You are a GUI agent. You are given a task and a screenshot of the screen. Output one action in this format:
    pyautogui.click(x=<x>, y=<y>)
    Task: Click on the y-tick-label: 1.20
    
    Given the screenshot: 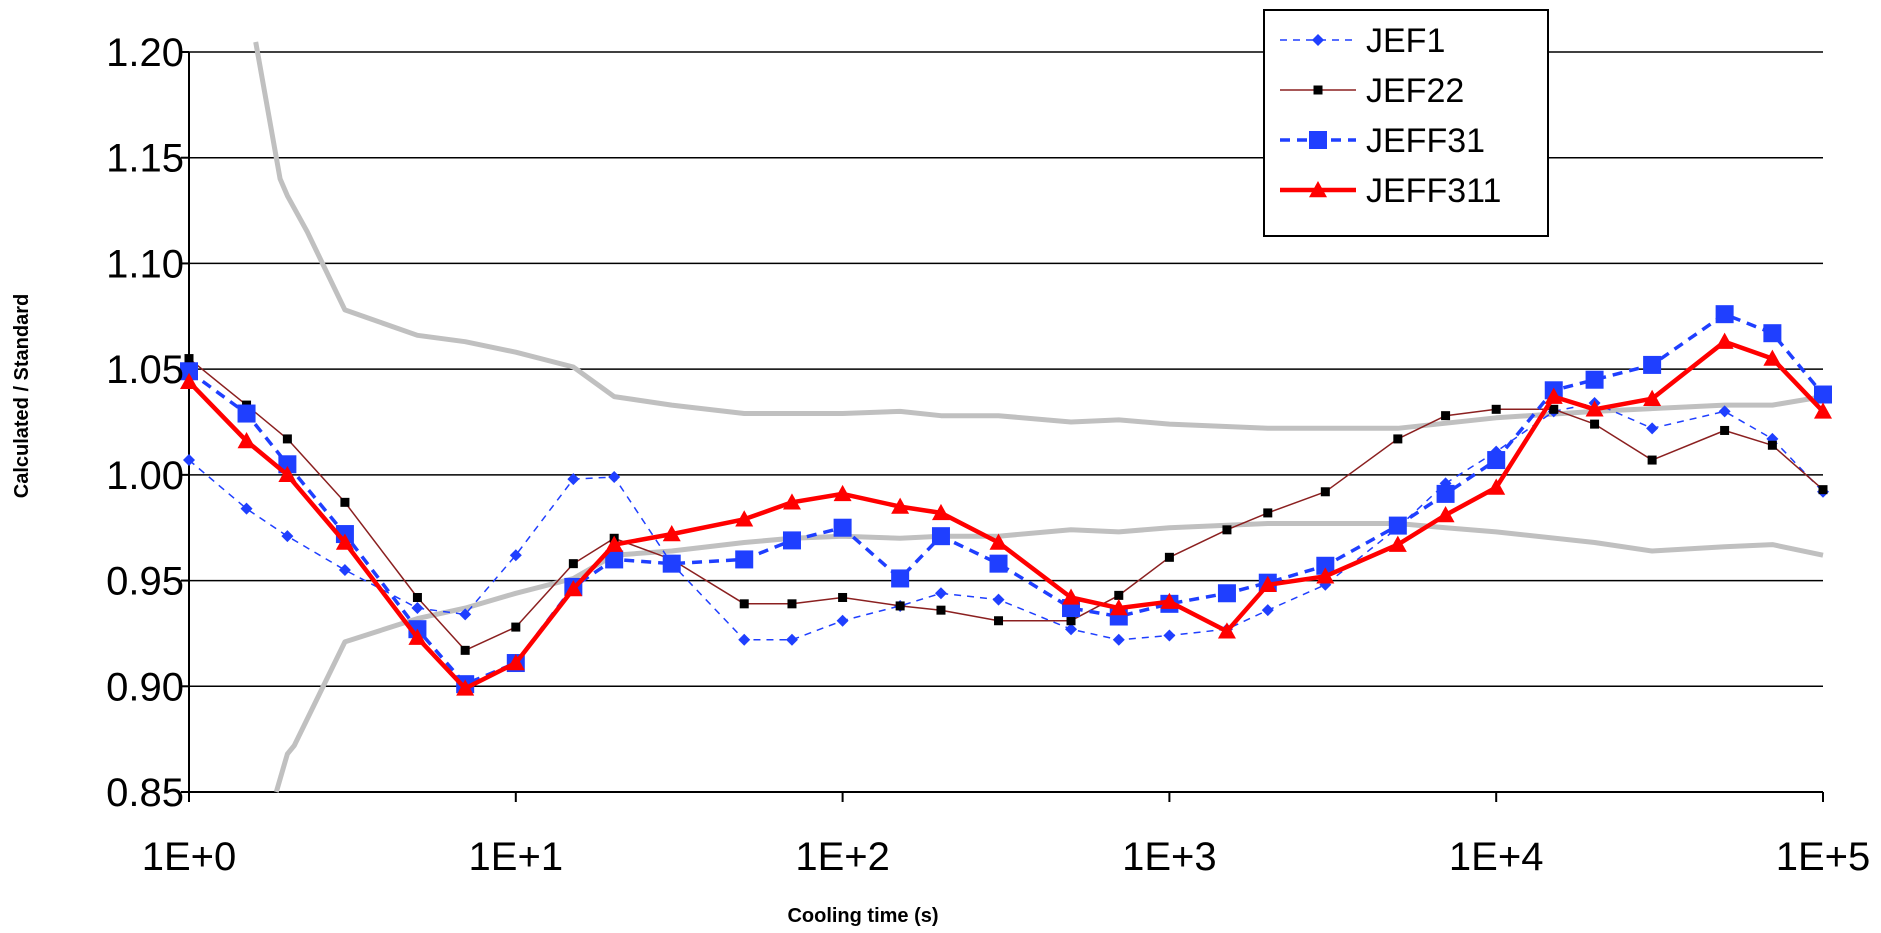 What is the action you would take?
    pyautogui.click(x=145, y=53)
    